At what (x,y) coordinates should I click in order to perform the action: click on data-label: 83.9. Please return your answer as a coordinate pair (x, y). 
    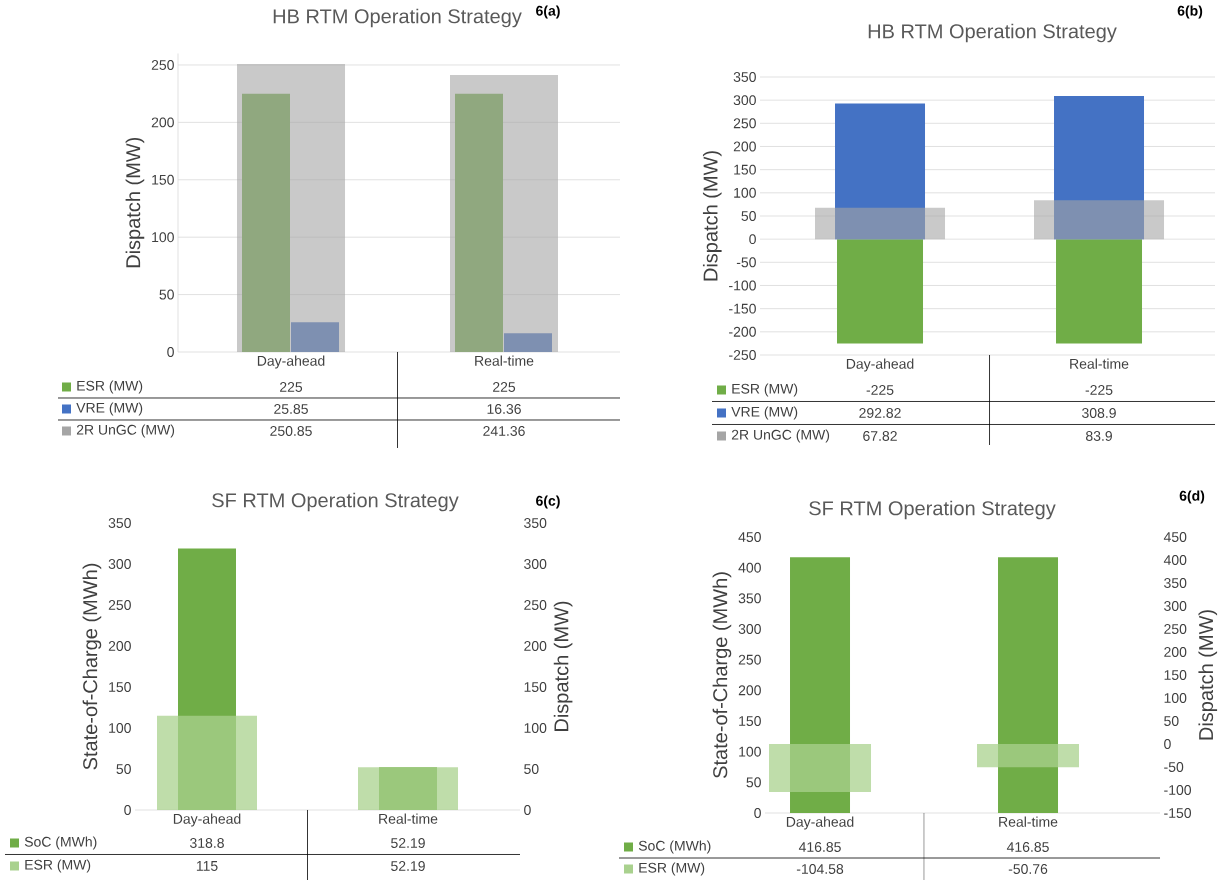
    Looking at the image, I should click on (1099, 436).